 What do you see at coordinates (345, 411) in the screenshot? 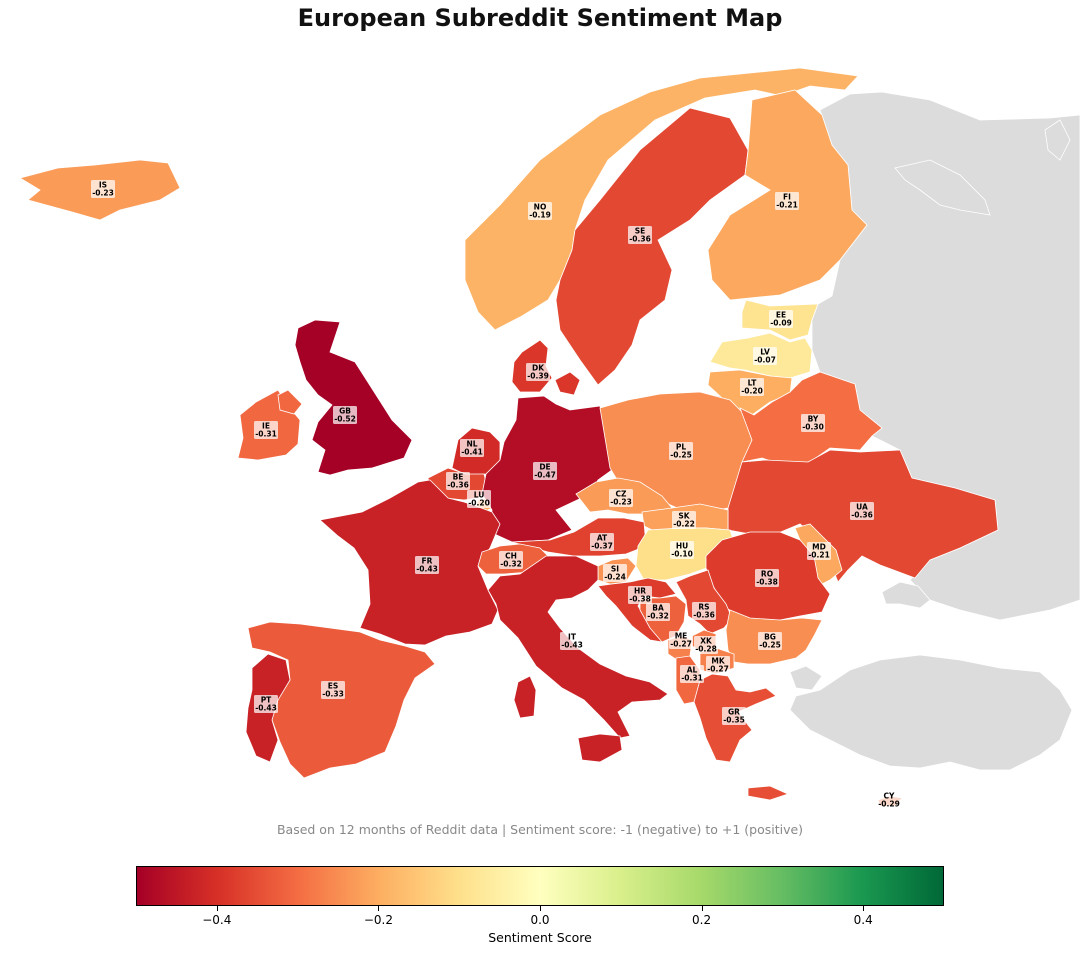
I see `country-code: GB` at bounding box center [345, 411].